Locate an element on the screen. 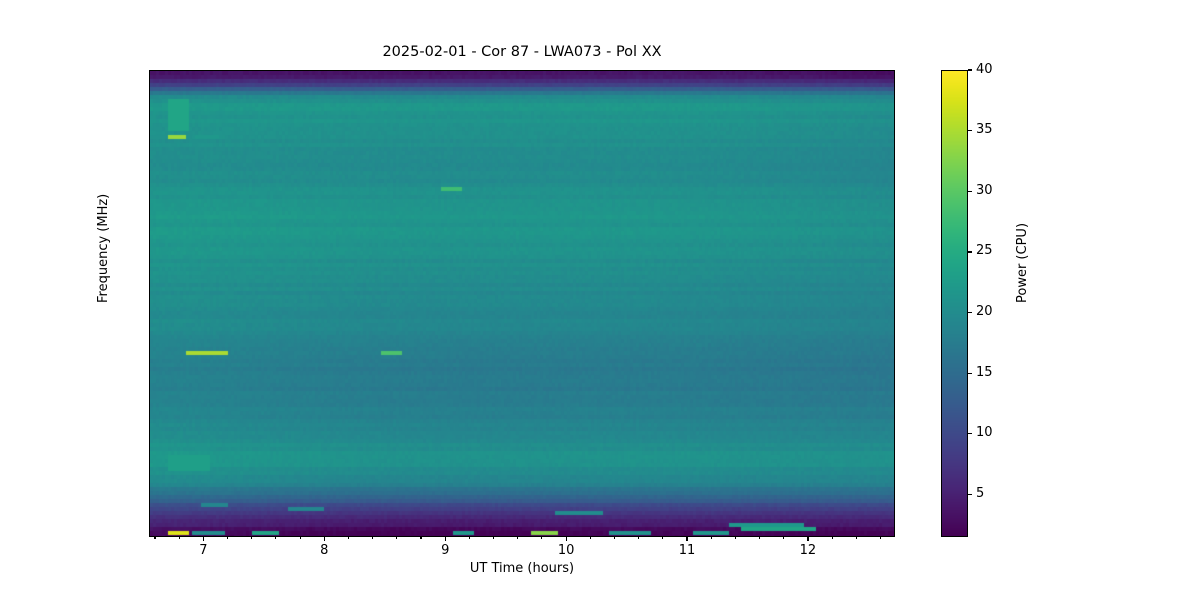 This screenshot has width=1200, height=600. x-tick-label: 9 is located at coordinates (445, 550).